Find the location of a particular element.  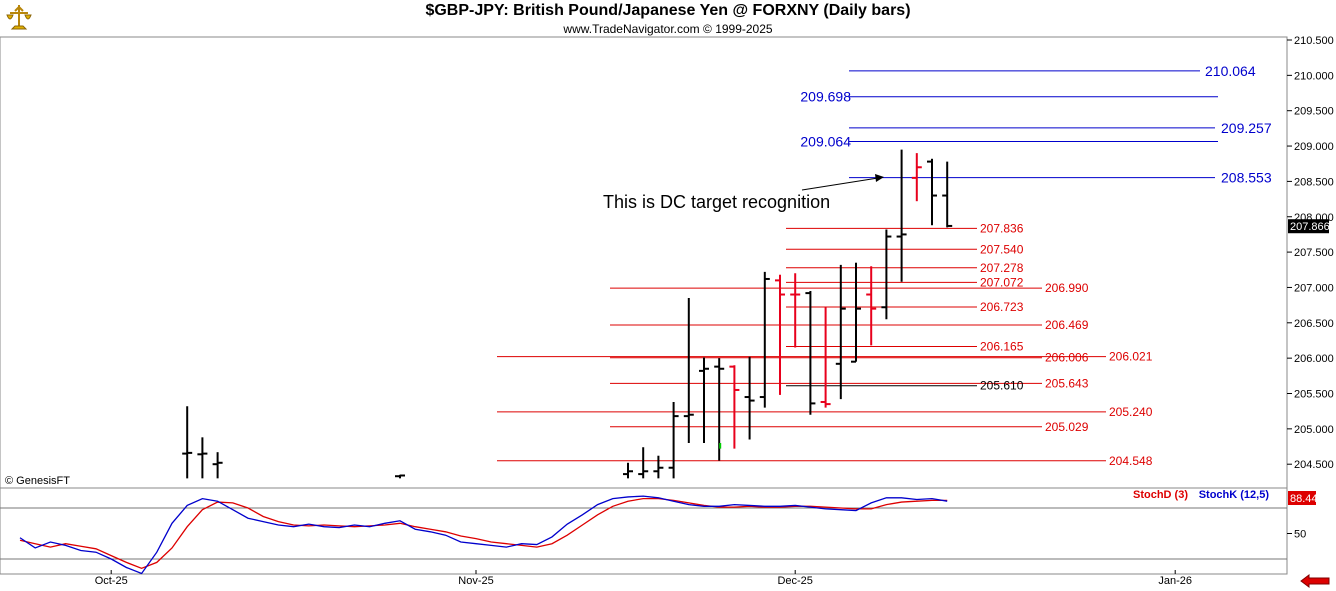

trade-navigator-logo is located at coordinates (19, 17).